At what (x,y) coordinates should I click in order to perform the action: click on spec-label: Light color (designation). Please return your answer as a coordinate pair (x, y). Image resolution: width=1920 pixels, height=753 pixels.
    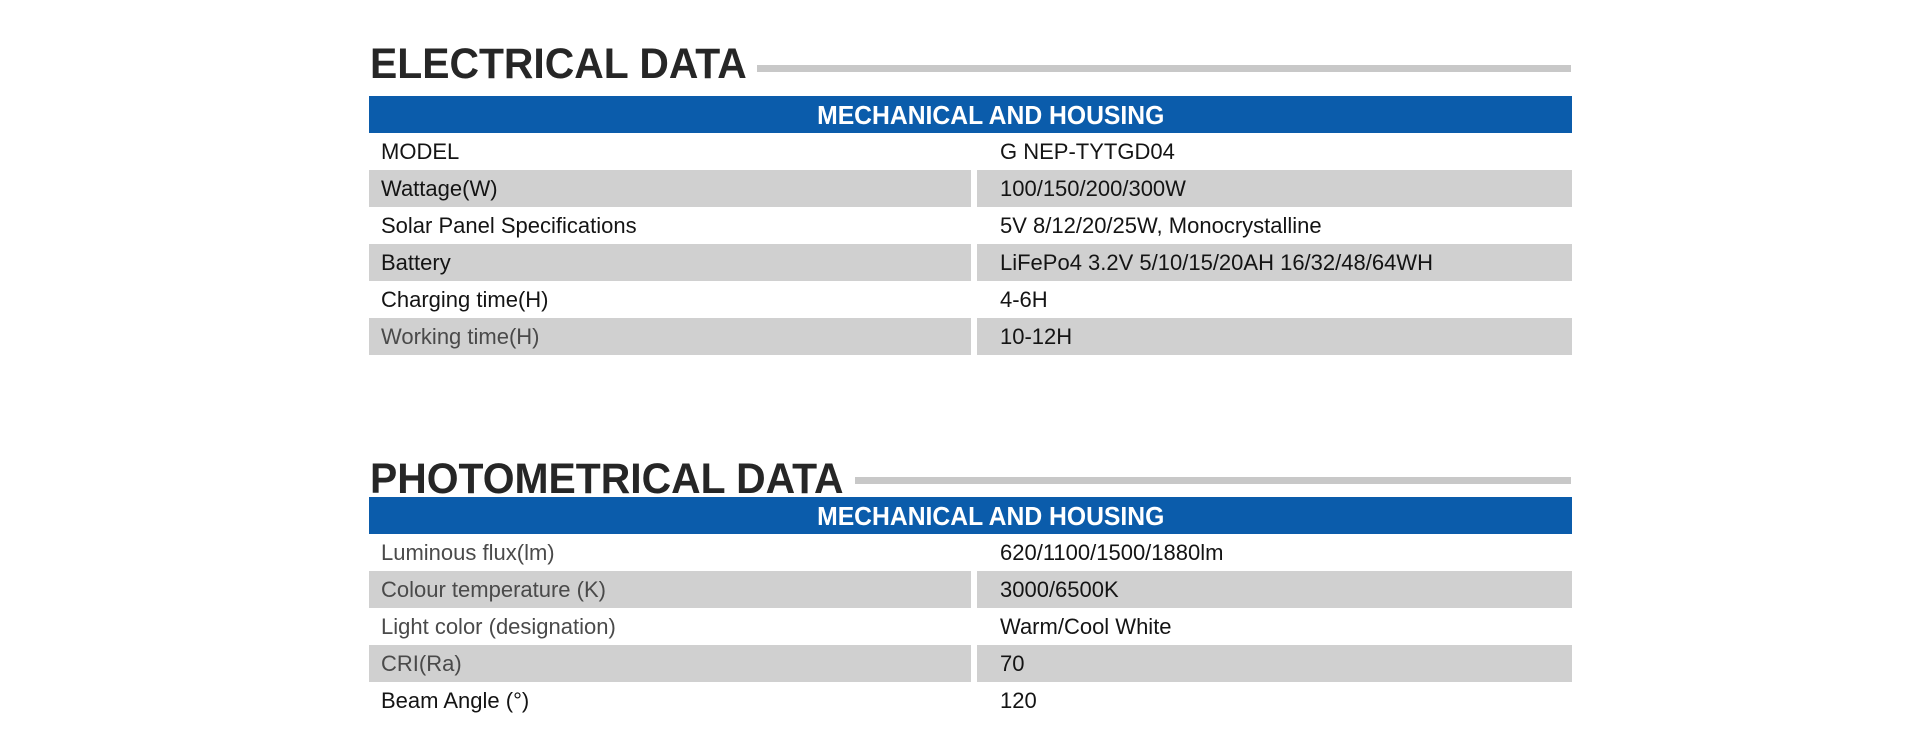
    Looking at the image, I should click on (498, 626).